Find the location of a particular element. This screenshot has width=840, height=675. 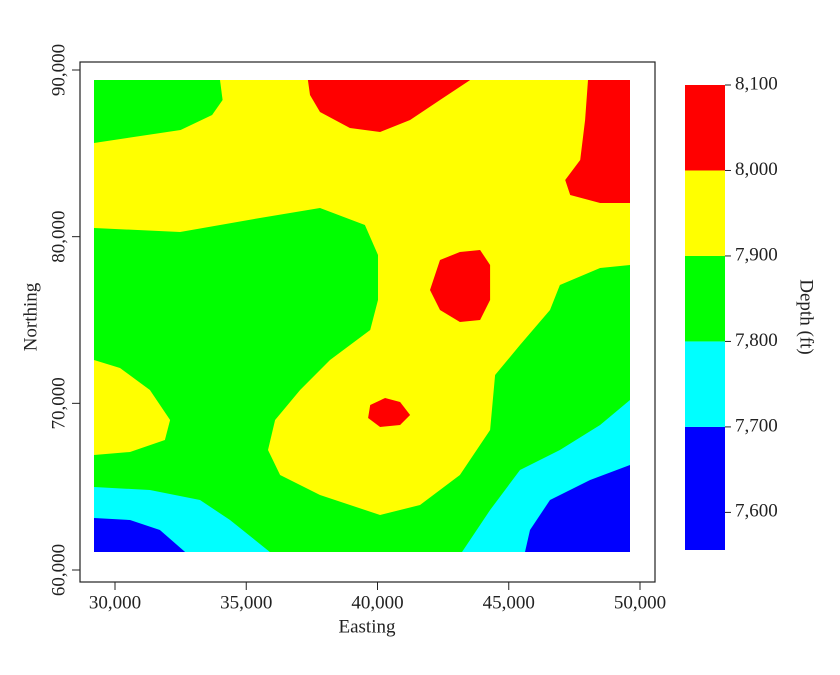

x-axis-label: Easting is located at coordinates (367, 626).